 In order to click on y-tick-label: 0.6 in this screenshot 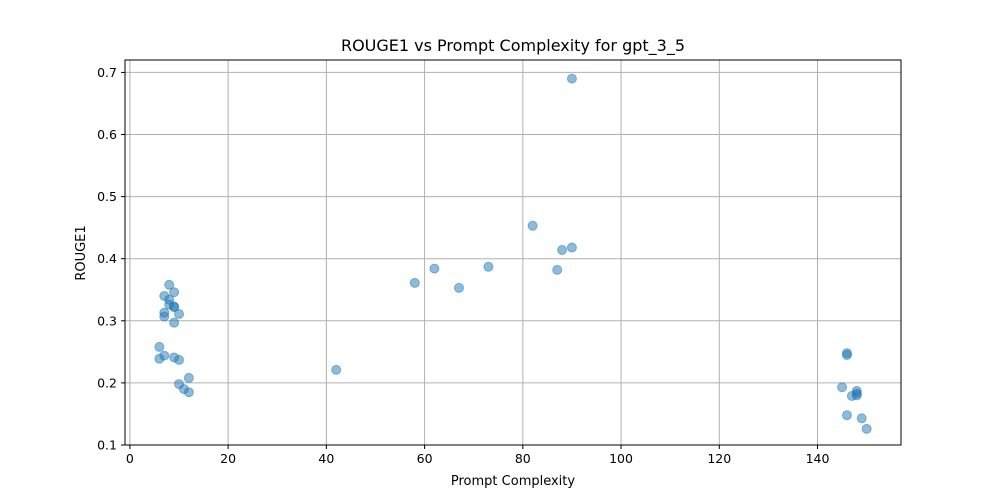, I will do `click(107, 134)`.